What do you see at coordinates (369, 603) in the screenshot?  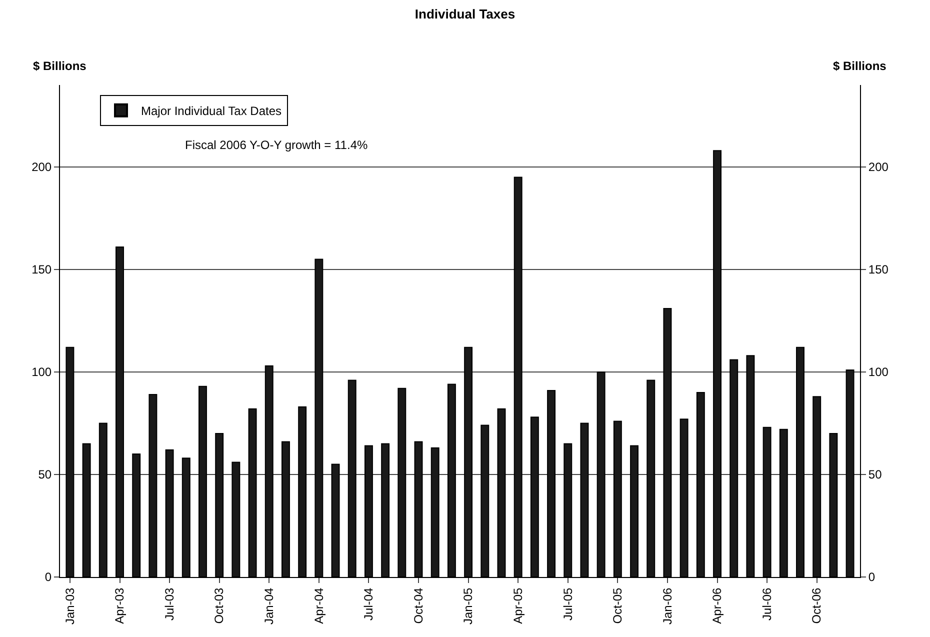 I see `x-tick-label: Jul-04` at bounding box center [369, 603].